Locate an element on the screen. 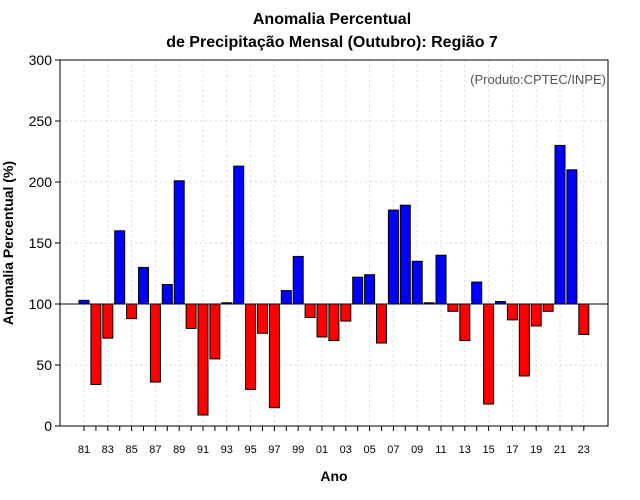 The image size is (640, 500). y-axis: 0 50 100 150 200 250 300 is located at coordinates (44, 243).